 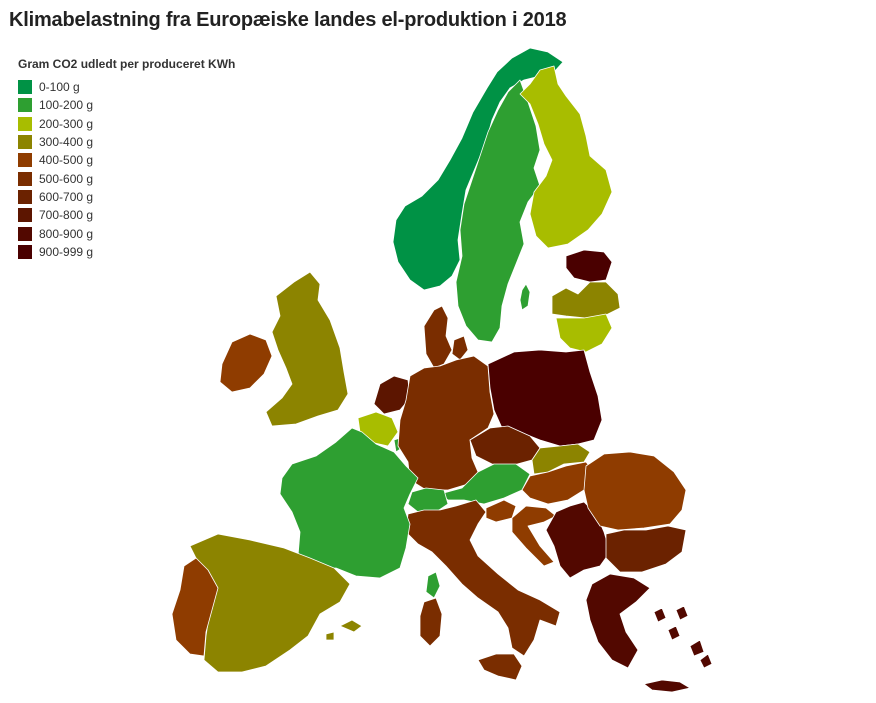 What do you see at coordinates (446, 423) in the screenshot?
I see `country-germany` at bounding box center [446, 423].